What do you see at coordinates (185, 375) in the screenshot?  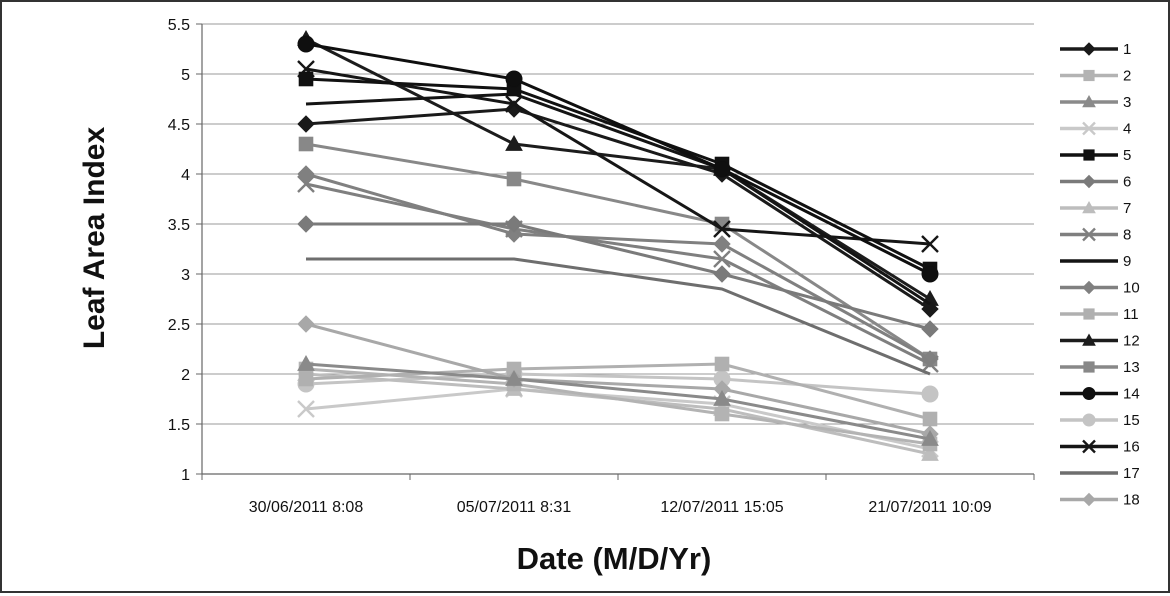 I see `y-tick-label: 2` at bounding box center [185, 375].